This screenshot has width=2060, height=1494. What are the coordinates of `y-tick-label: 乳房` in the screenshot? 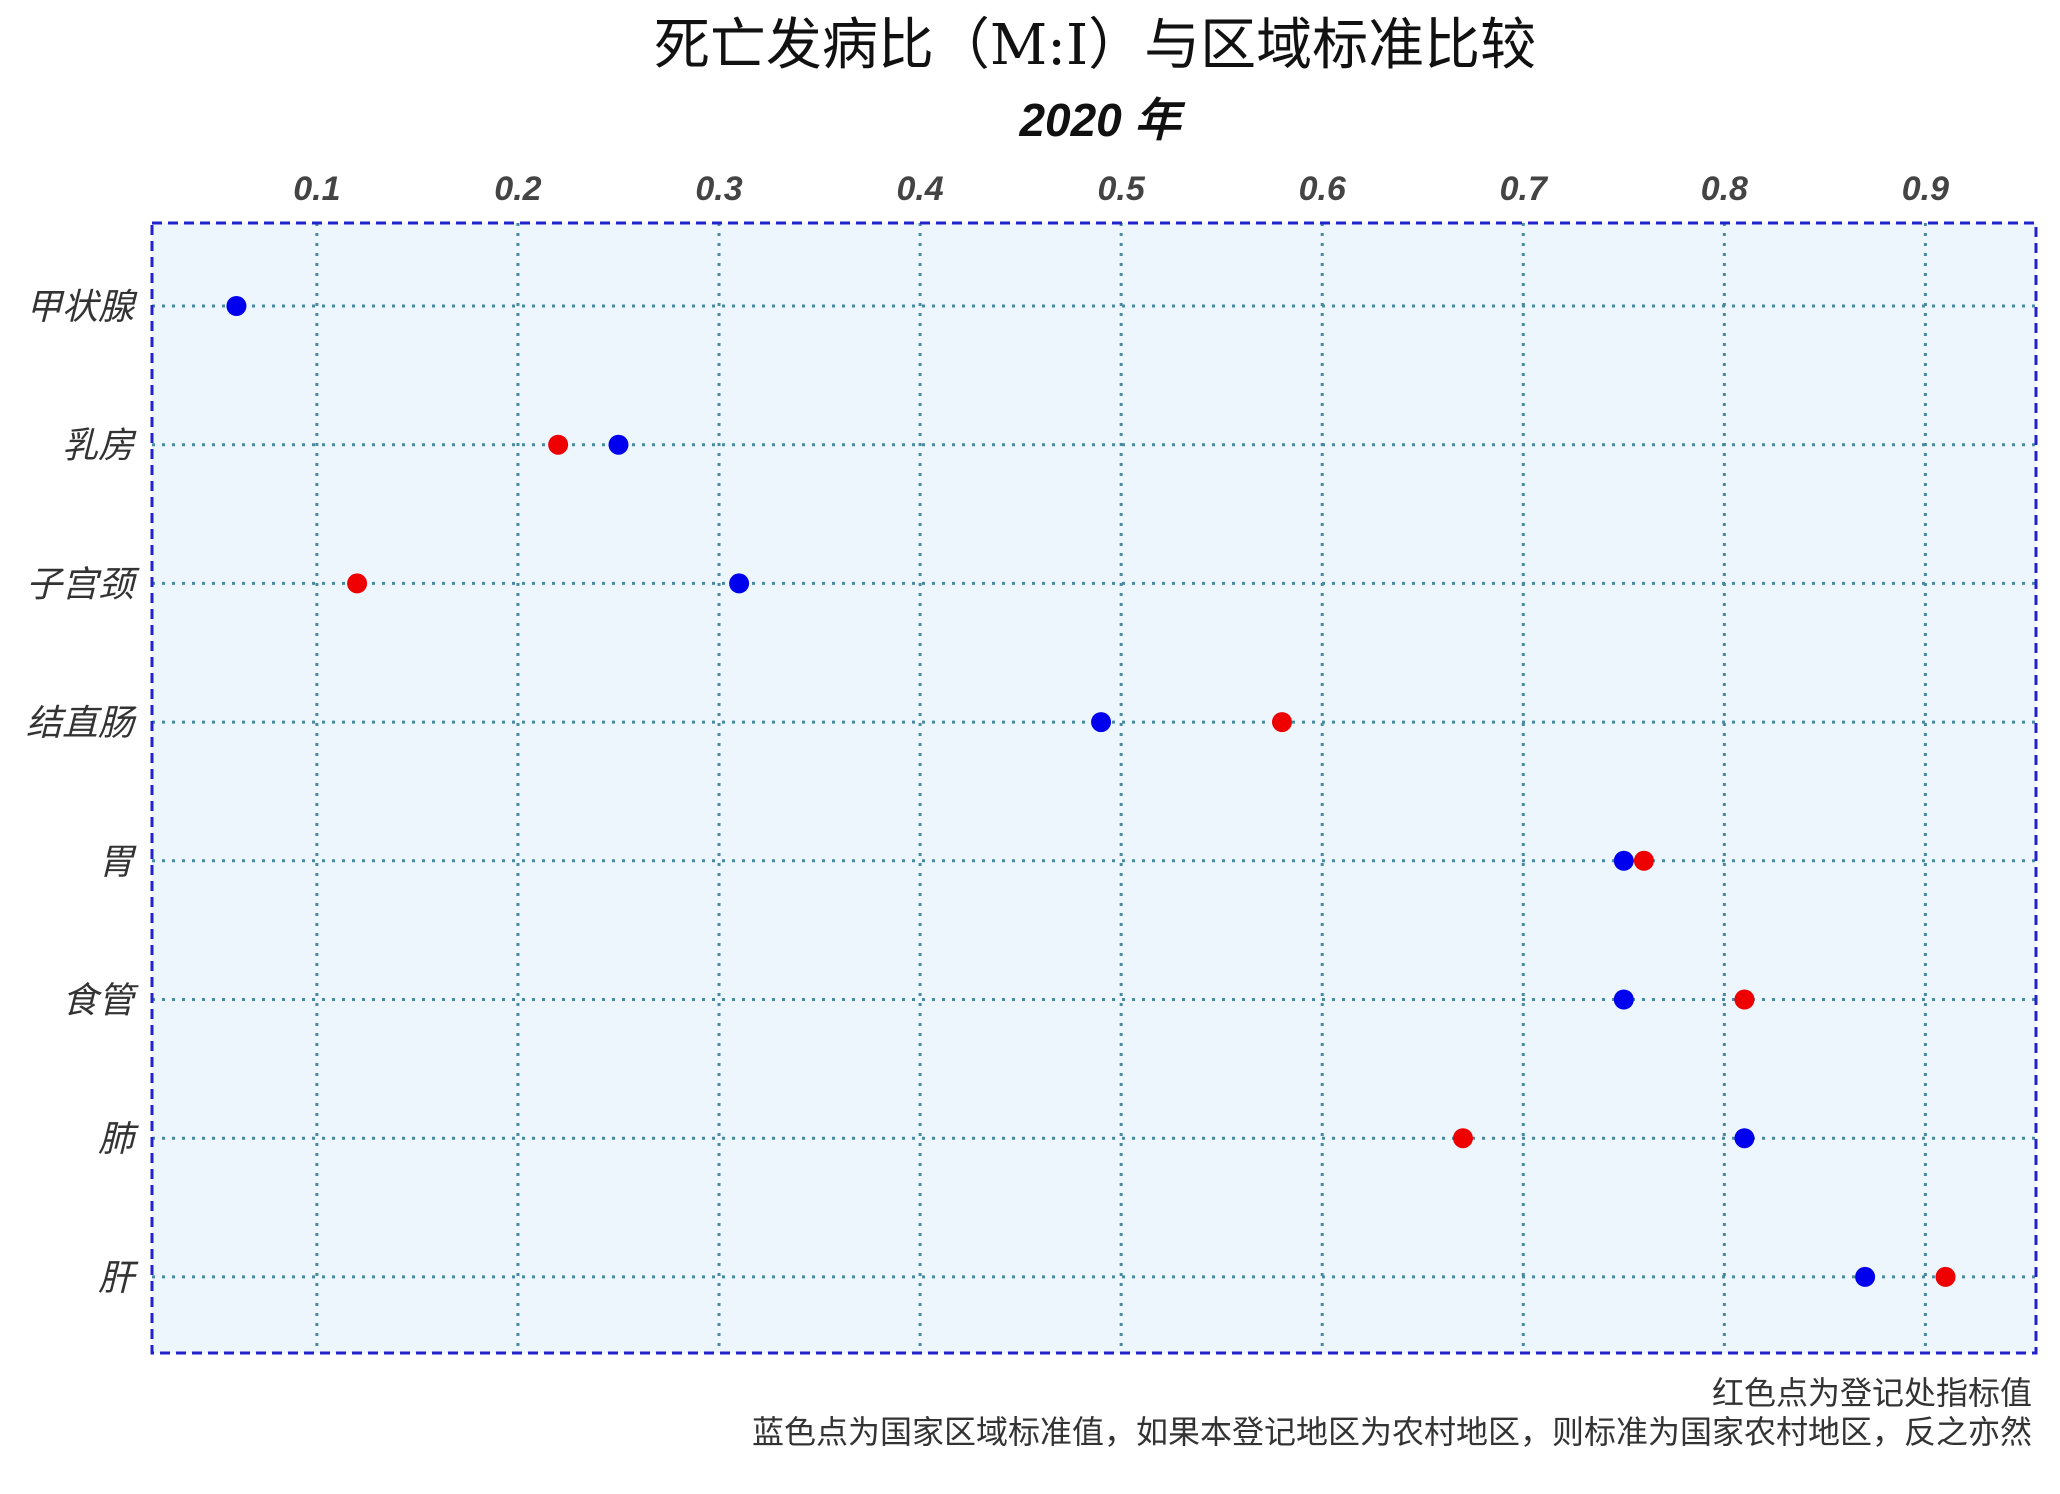 It's located at (99, 446).